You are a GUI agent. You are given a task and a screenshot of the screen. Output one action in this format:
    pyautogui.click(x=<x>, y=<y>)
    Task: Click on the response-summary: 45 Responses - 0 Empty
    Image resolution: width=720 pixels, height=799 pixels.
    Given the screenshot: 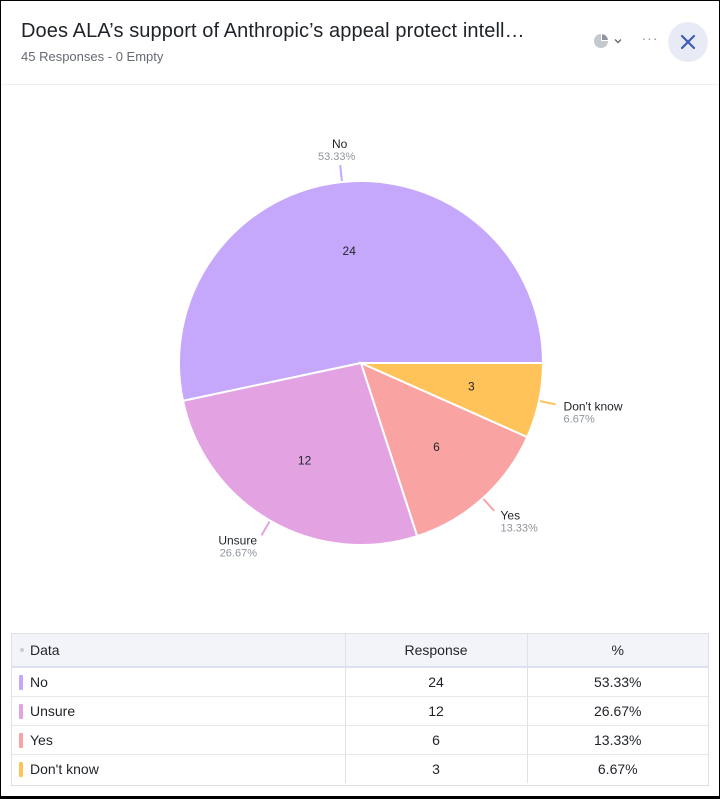 What is the action you would take?
    pyautogui.click(x=92, y=56)
    